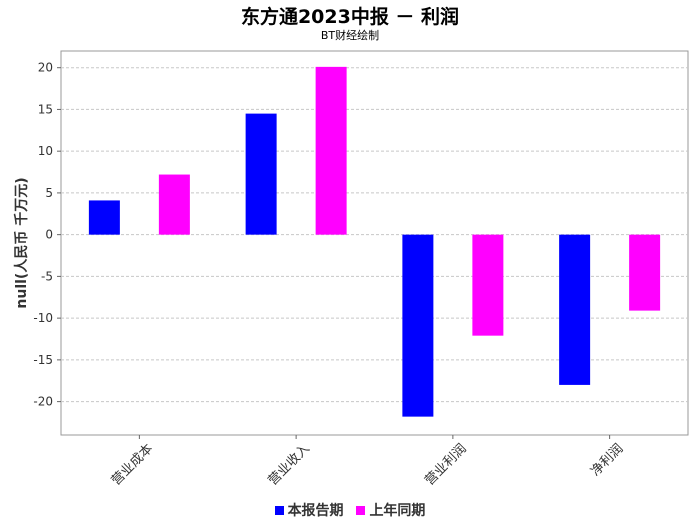 This screenshot has width=700, height=524. I want to click on legend-label-current: 本报告期, so click(315, 511).